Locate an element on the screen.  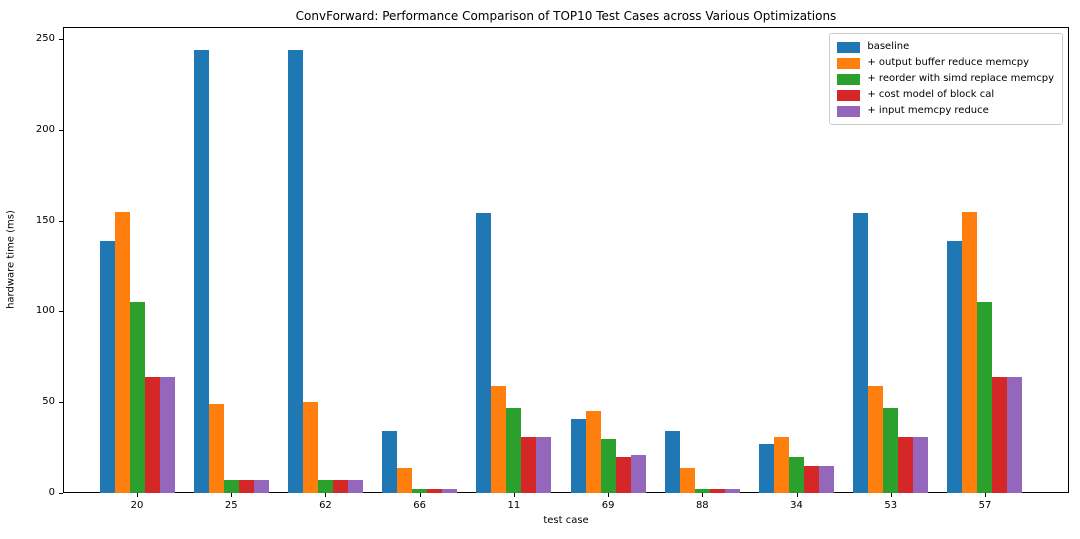
bar--cost-model-of-block-cal-case-88 is located at coordinates (717, 491).